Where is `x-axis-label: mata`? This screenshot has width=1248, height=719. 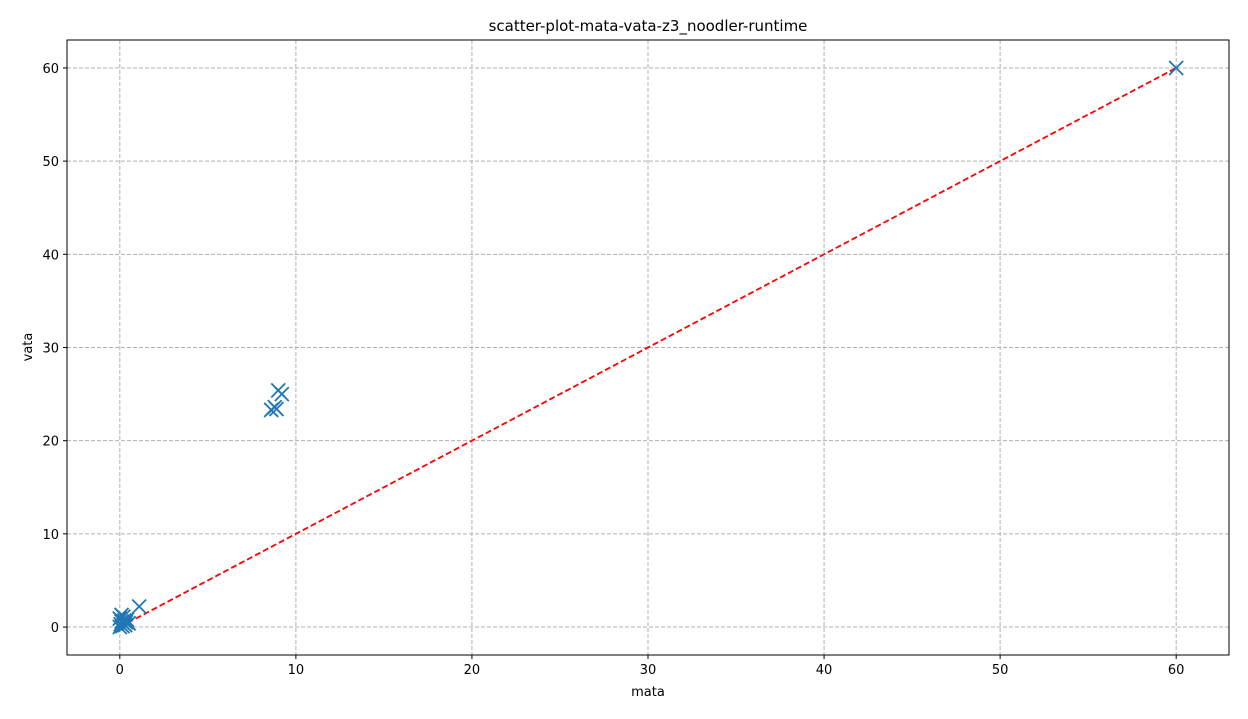
x-axis-label: mata is located at coordinates (648, 692).